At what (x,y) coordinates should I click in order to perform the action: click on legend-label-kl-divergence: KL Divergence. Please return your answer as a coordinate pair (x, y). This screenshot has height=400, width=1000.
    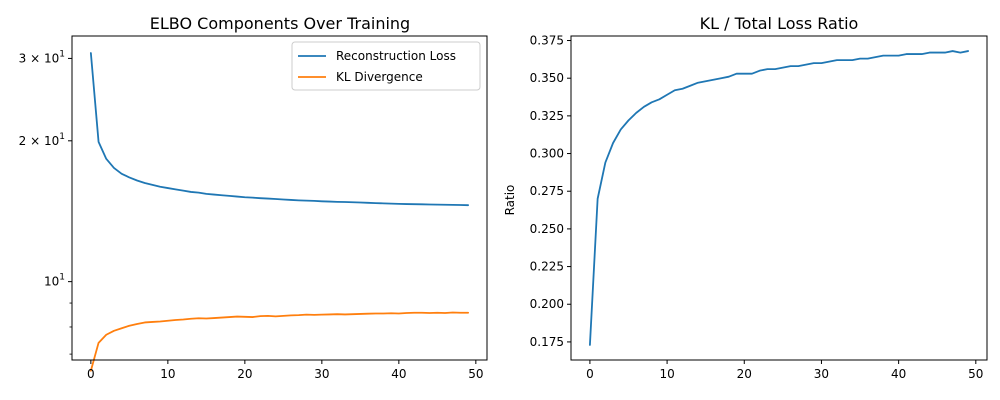
    Looking at the image, I should click on (379, 77).